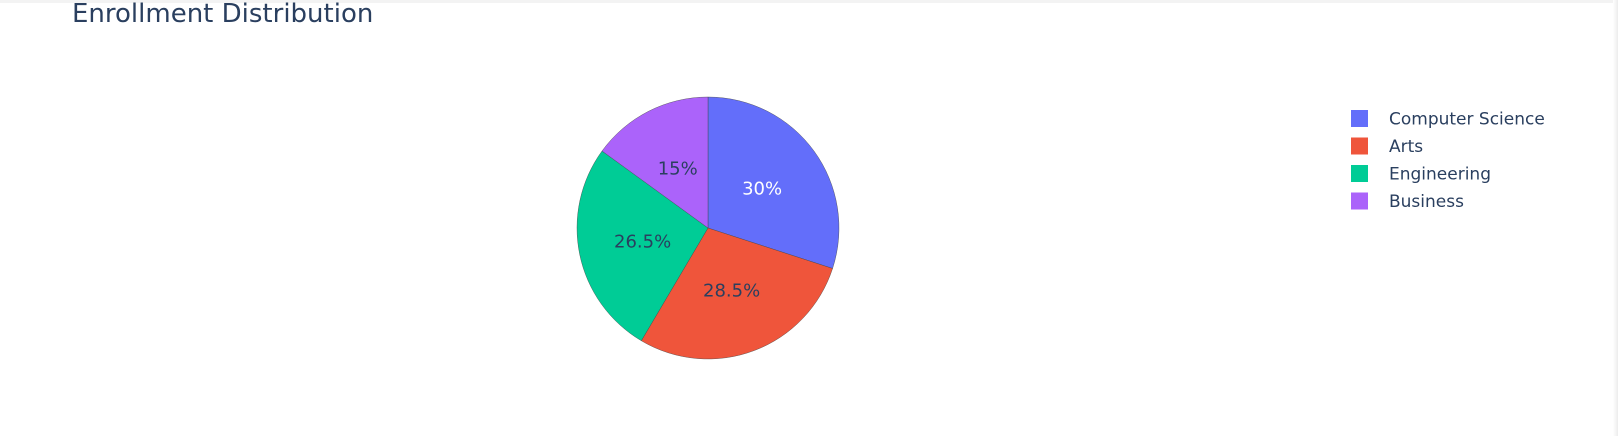 The image size is (1618, 436). Describe the element at coordinates (762, 189) in the screenshot. I see `slice-label-computer-science: 30%` at that location.